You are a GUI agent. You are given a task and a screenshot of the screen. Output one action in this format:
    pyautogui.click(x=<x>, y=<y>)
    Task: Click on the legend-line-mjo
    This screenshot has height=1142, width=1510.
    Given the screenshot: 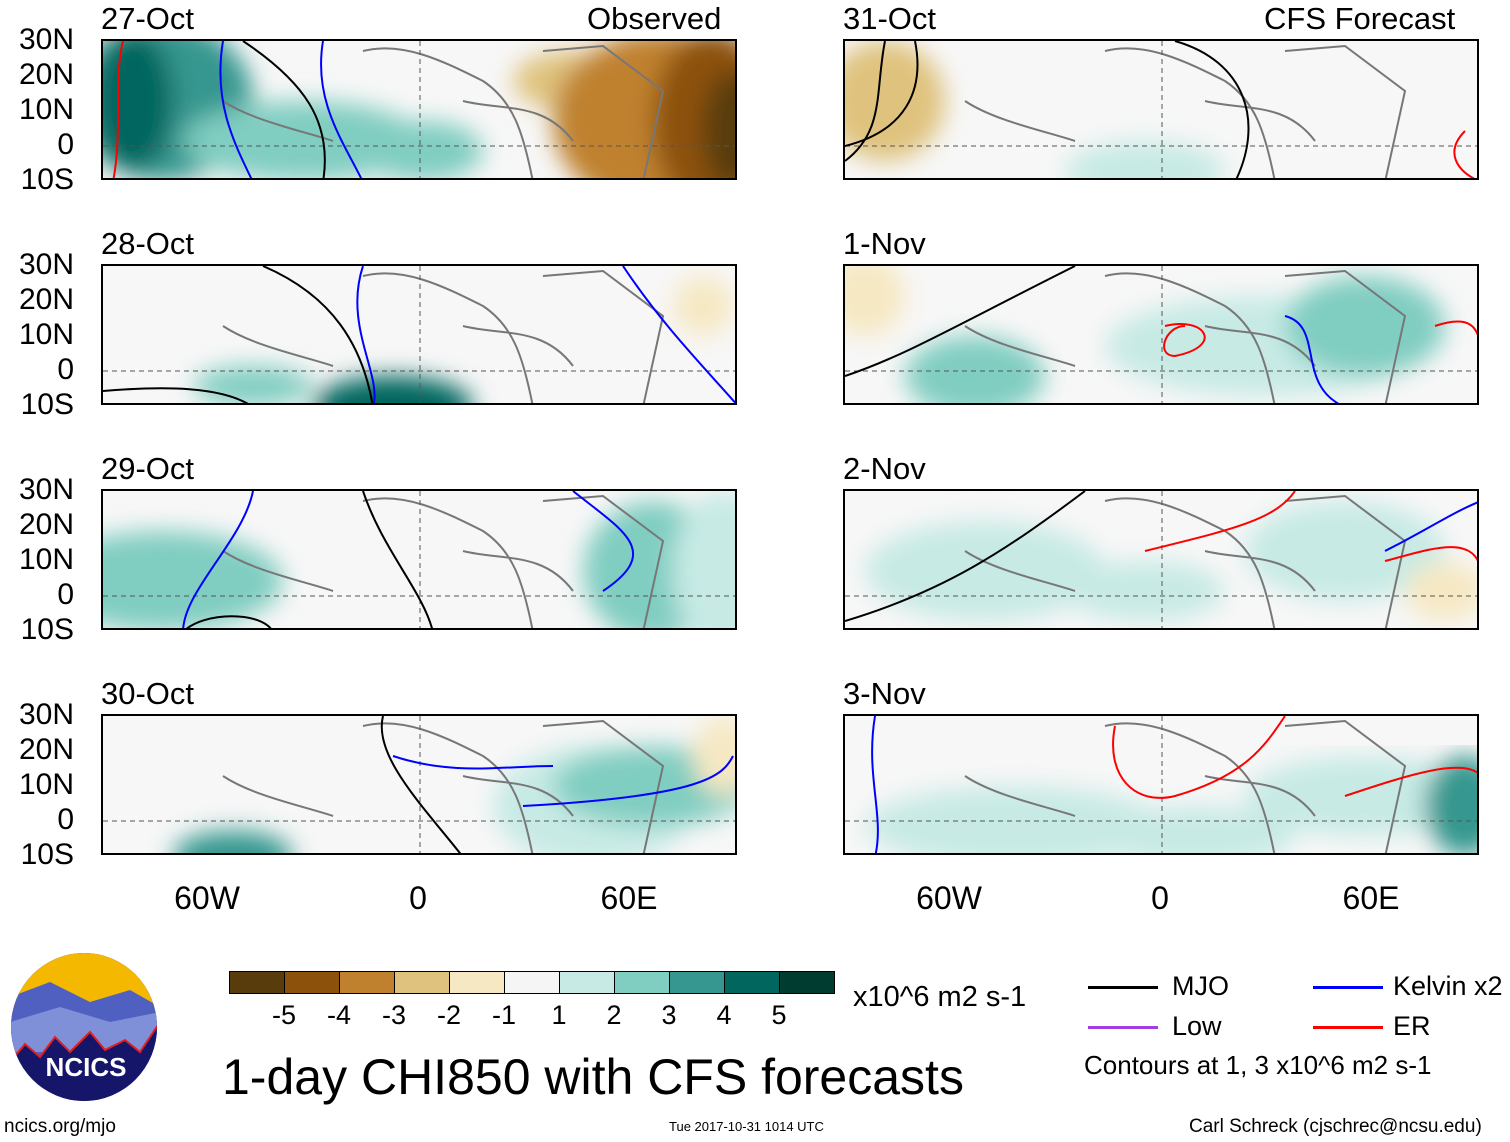 What is the action you would take?
    pyautogui.click(x=1123, y=987)
    